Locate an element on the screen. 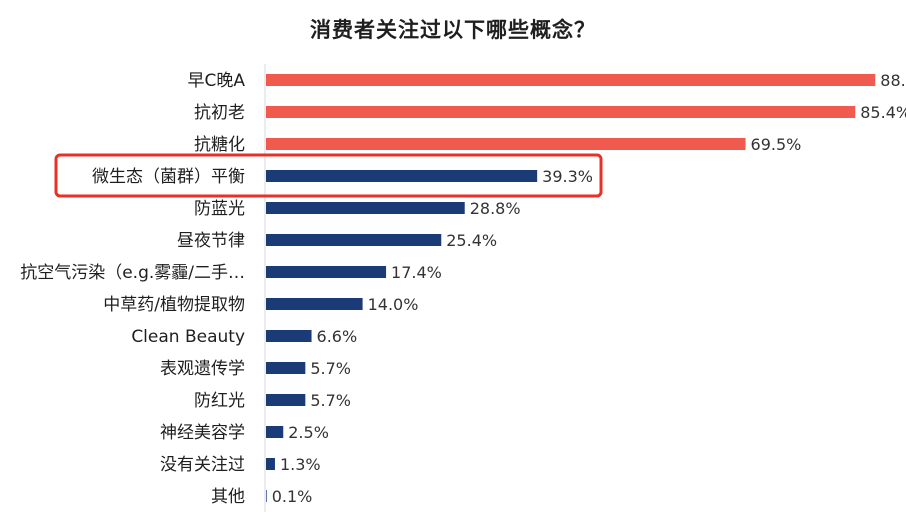 The height and width of the screenshot is (523, 906). category-label: 神经美容学 is located at coordinates (202, 433).